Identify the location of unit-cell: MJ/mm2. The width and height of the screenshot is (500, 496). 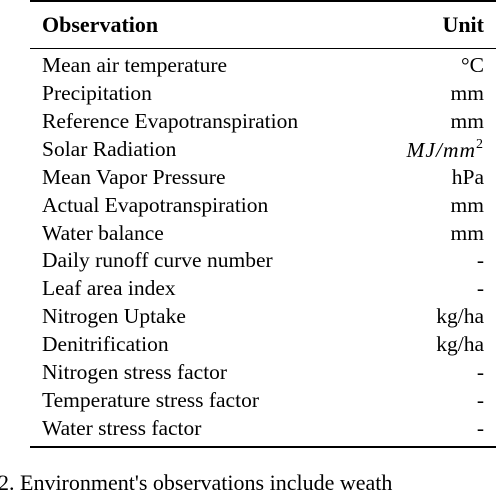
(445, 149).